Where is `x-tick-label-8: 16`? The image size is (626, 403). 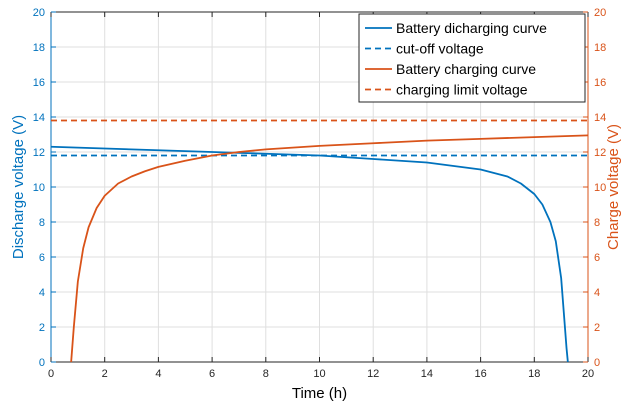 x-tick-label-8: 16 is located at coordinates (480, 374).